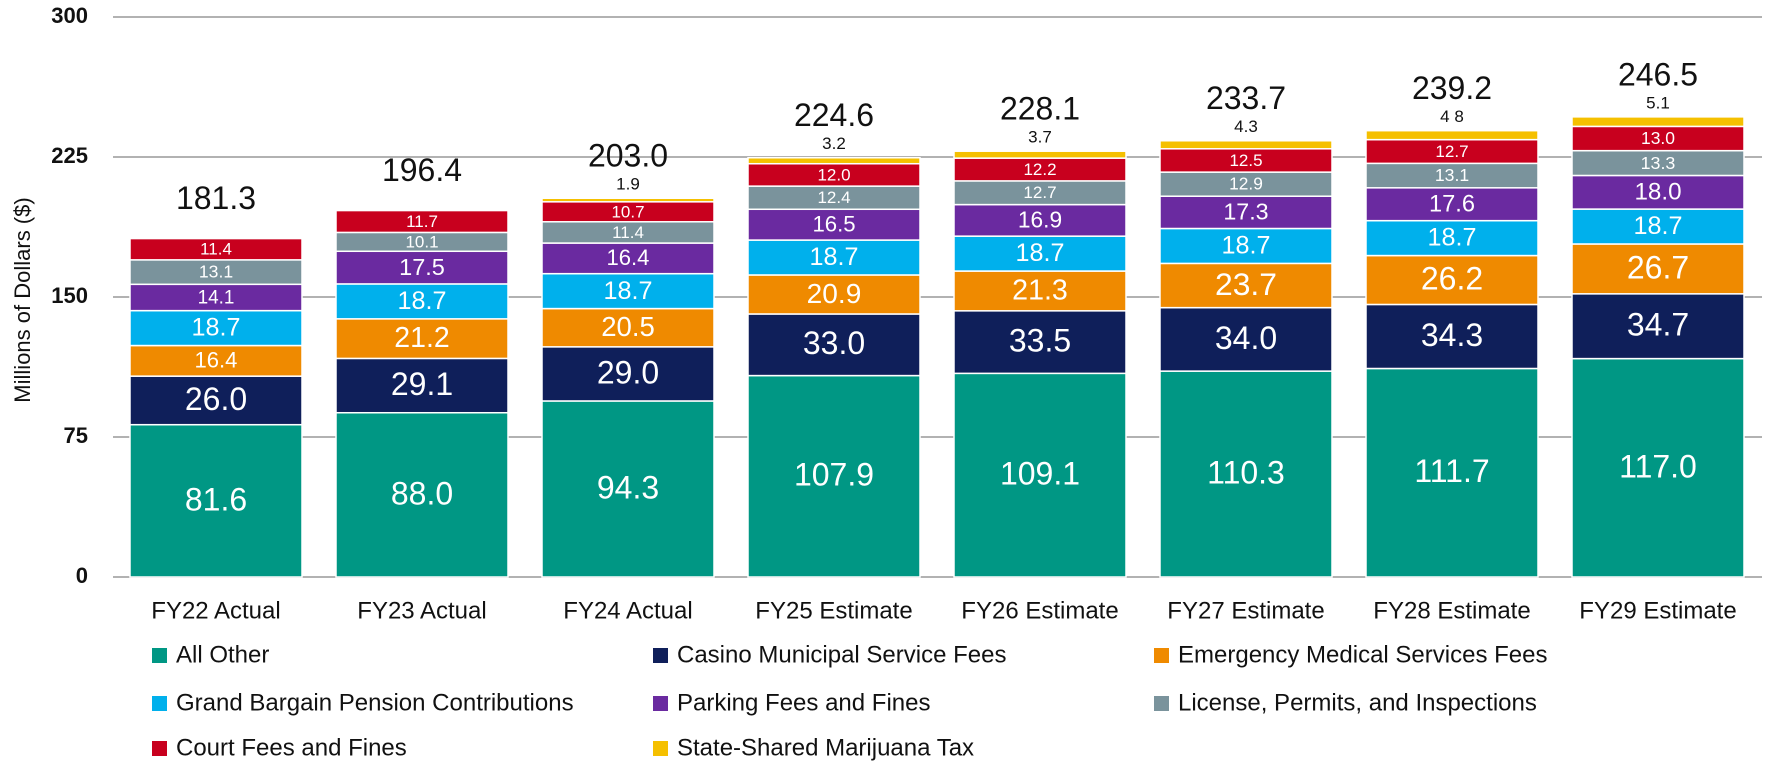 The height and width of the screenshot is (762, 1766). What do you see at coordinates (834, 143) in the screenshot?
I see `data-label: 3.2` at bounding box center [834, 143].